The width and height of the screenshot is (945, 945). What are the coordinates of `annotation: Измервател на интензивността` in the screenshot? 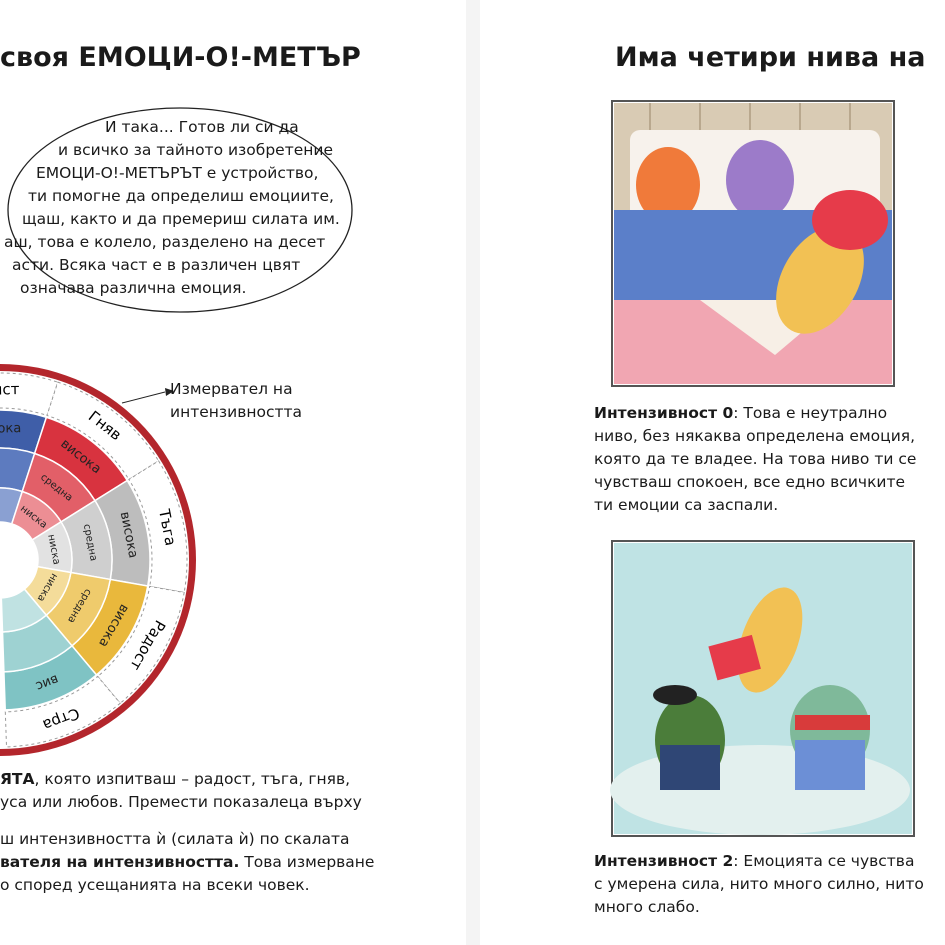 It's located at (236, 401).